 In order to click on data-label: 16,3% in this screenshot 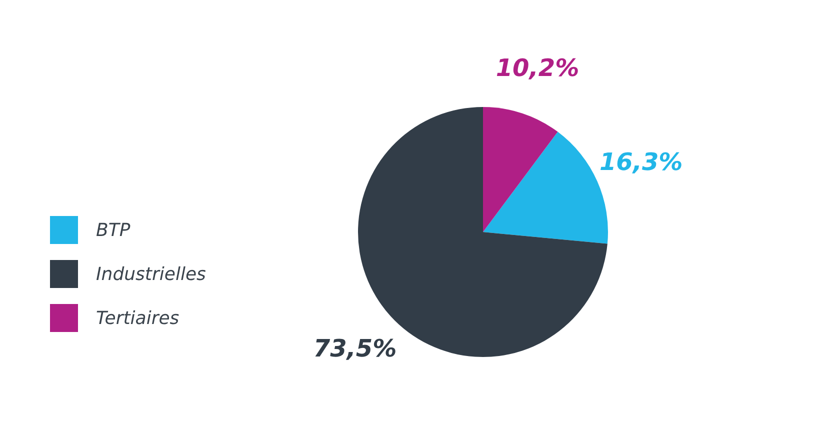, I will do `click(641, 162)`.